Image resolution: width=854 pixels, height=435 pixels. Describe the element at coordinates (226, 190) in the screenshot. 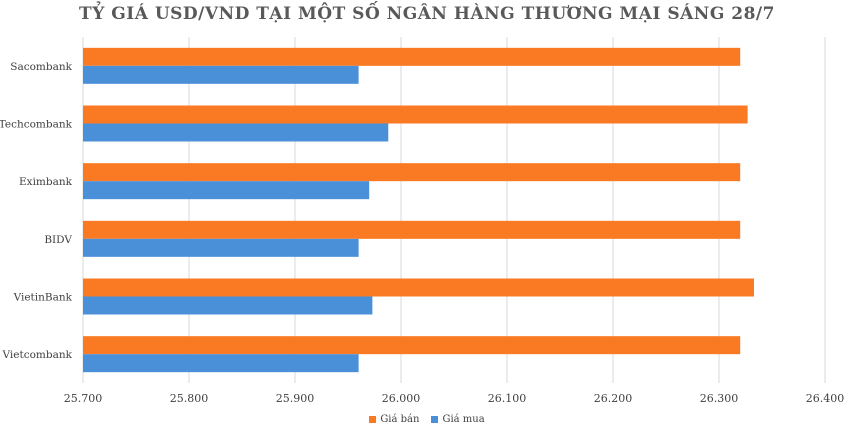

I see `bar-eximbank-buy` at that location.